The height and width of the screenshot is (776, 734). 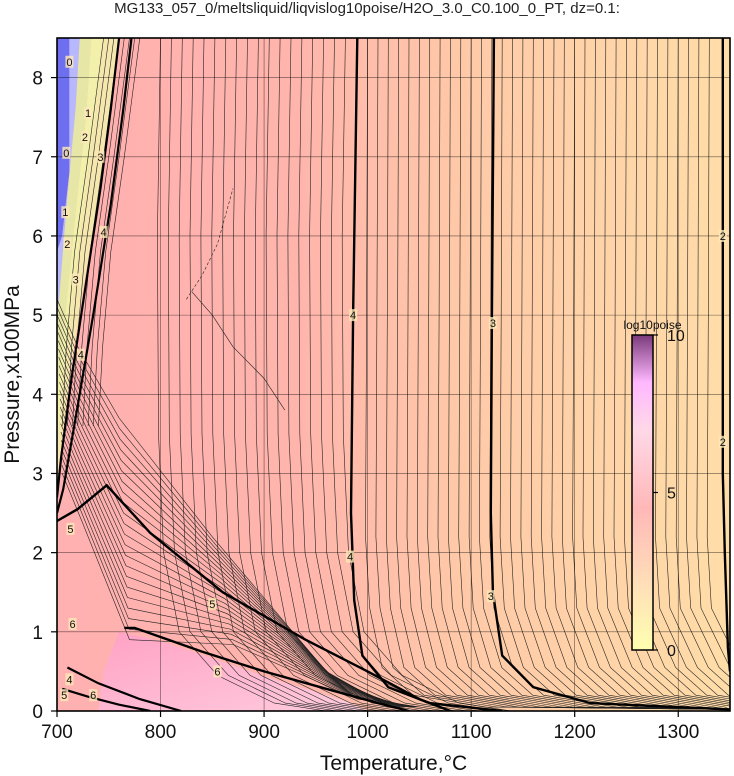 What do you see at coordinates (161, 732) in the screenshot?
I see `x-tick-label: 800` at bounding box center [161, 732].